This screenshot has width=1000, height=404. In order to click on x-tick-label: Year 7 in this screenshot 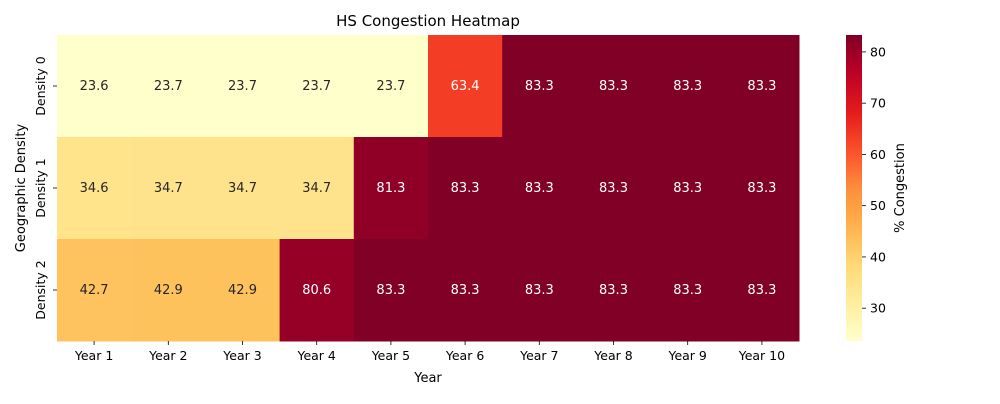, I will do `click(538, 355)`.